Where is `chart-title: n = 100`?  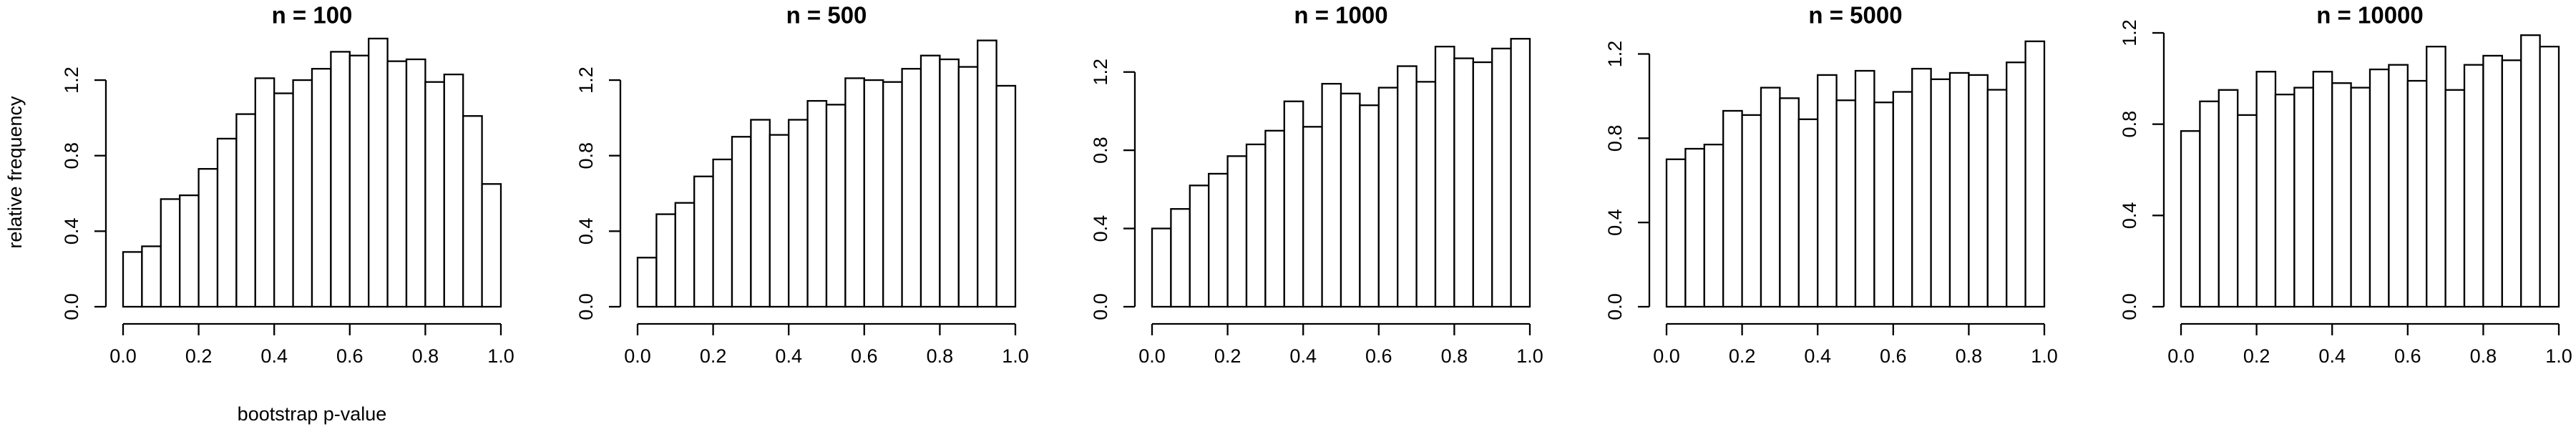 chart-title: n = 100 is located at coordinates (312, 15).